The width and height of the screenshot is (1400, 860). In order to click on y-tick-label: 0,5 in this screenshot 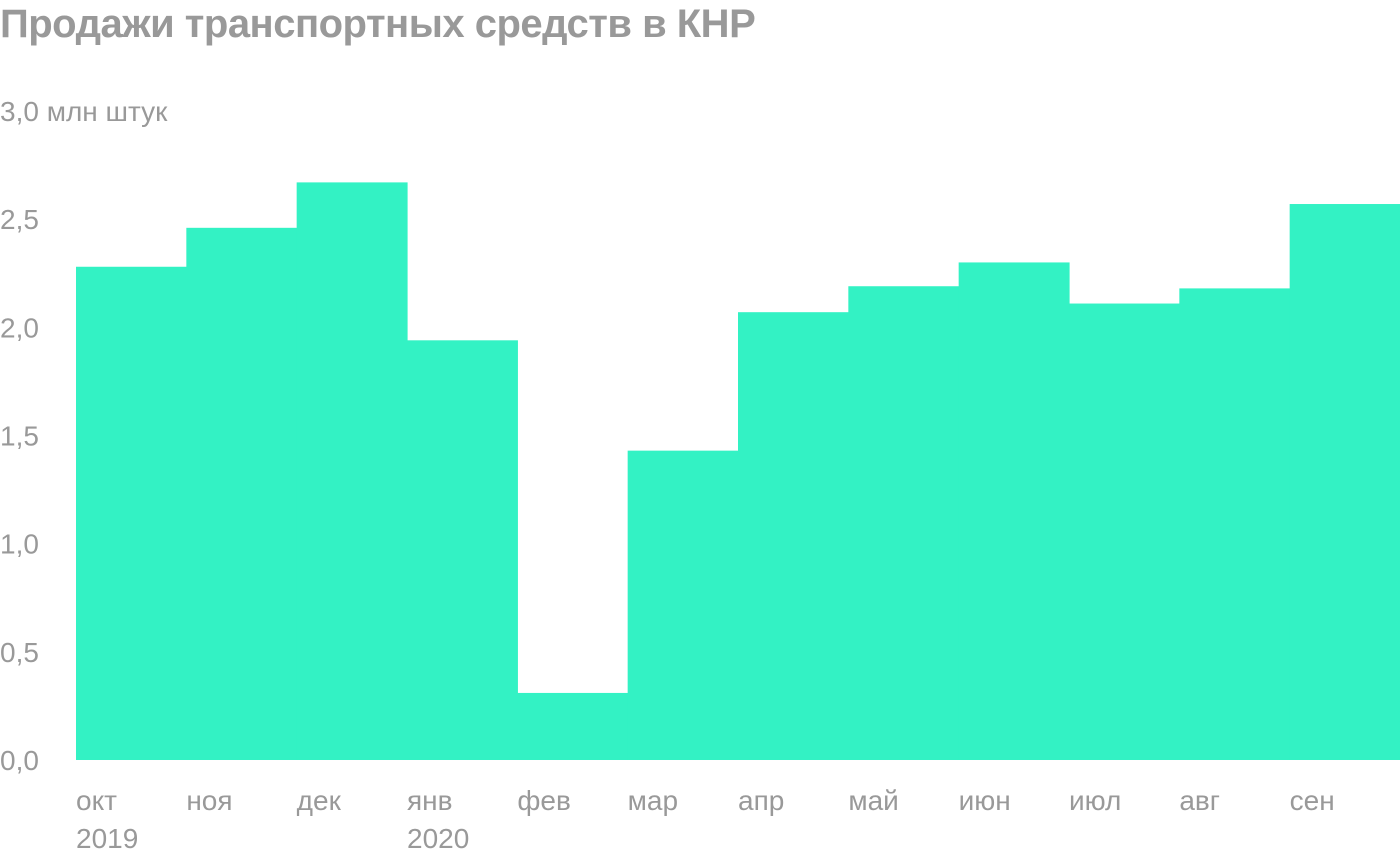, I will do `click(19, 652)`.